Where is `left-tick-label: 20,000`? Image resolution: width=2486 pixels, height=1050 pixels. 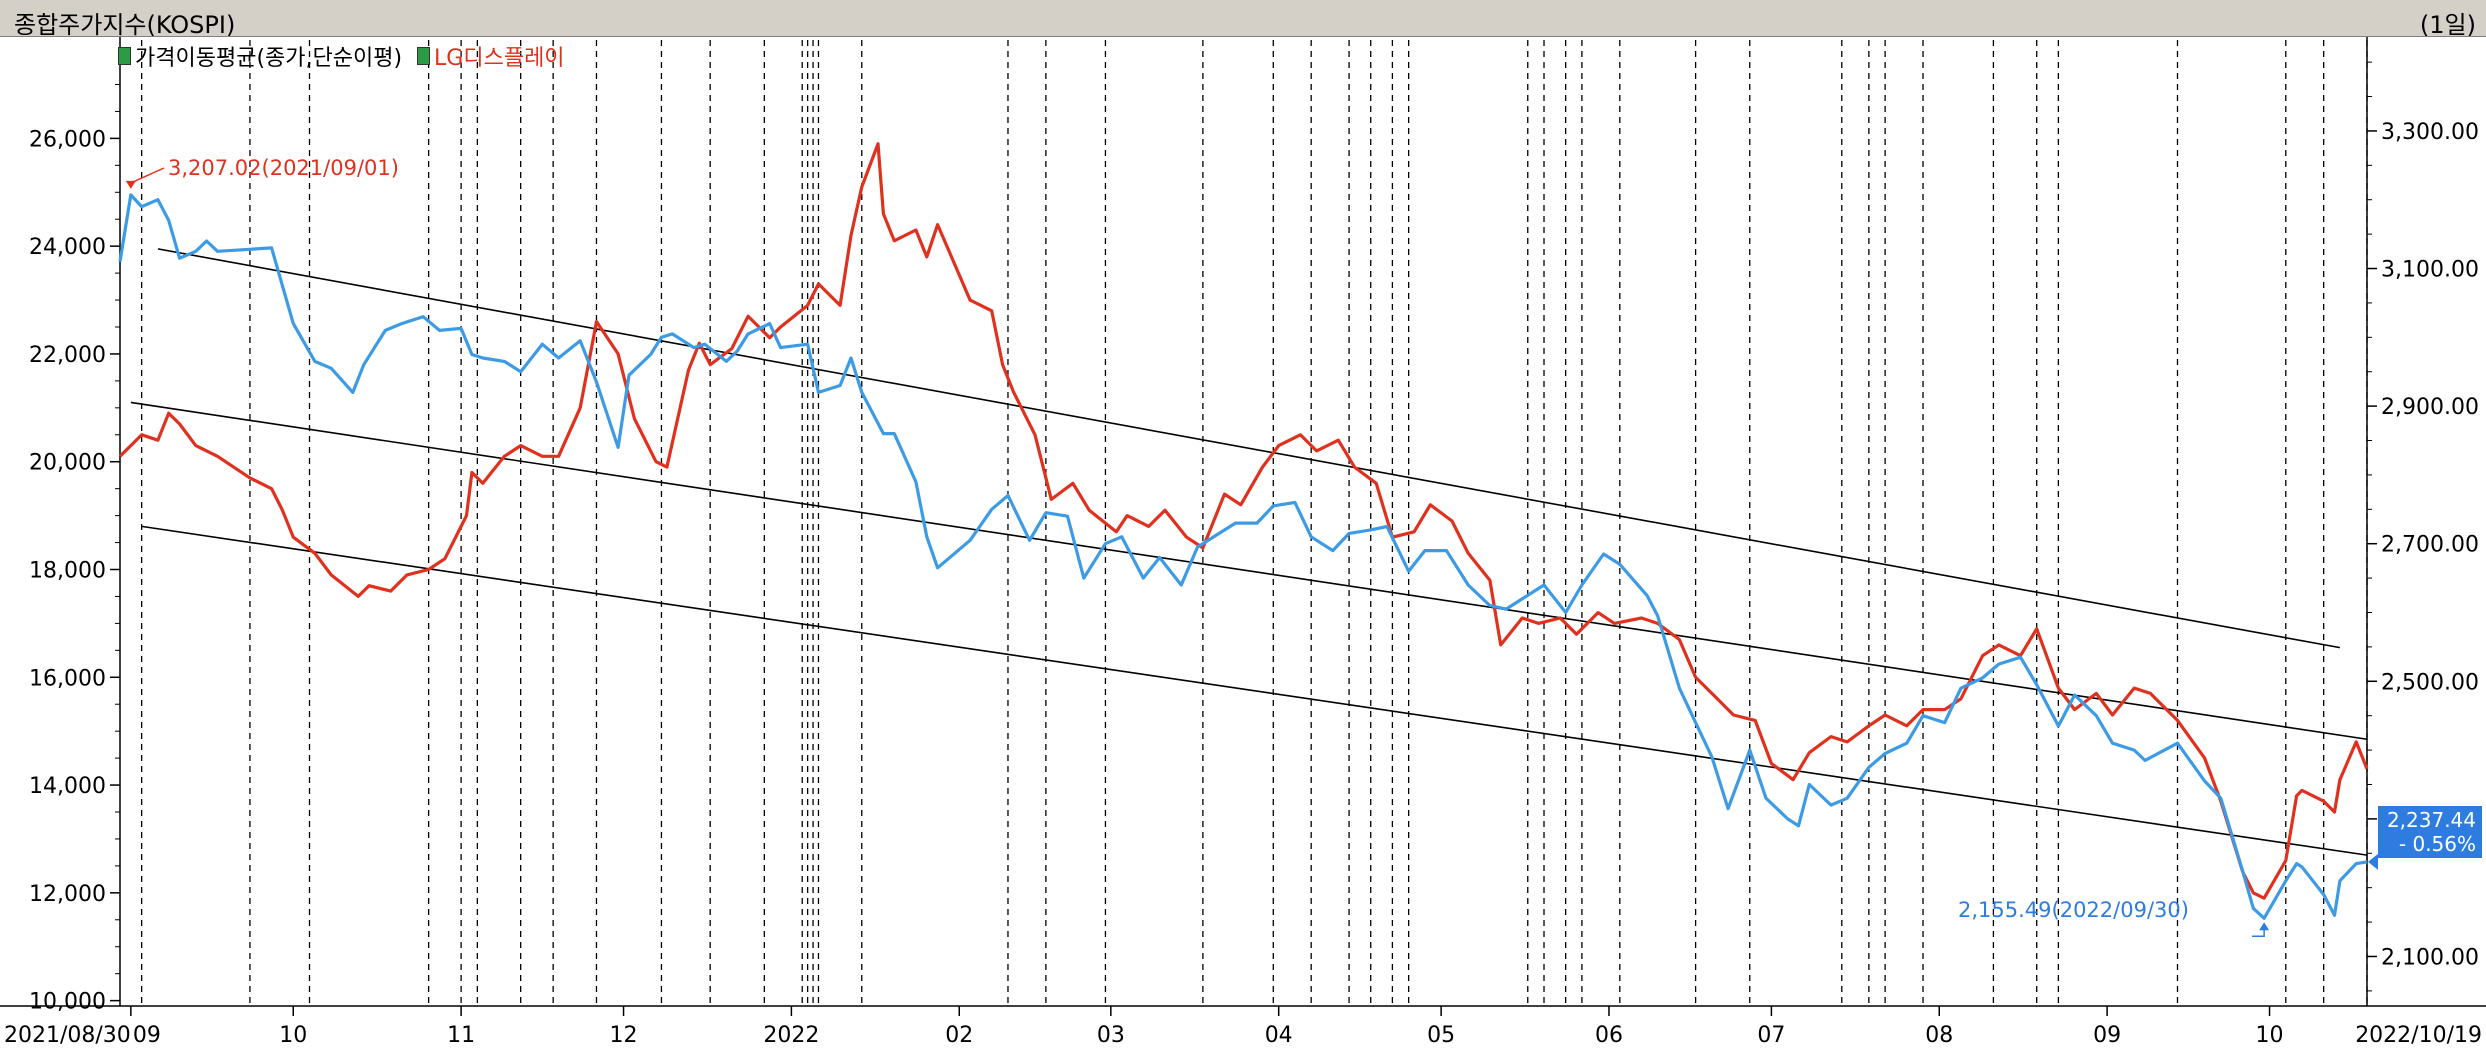
left-tick-label: 20,000 is located at coordinates (67, 463).